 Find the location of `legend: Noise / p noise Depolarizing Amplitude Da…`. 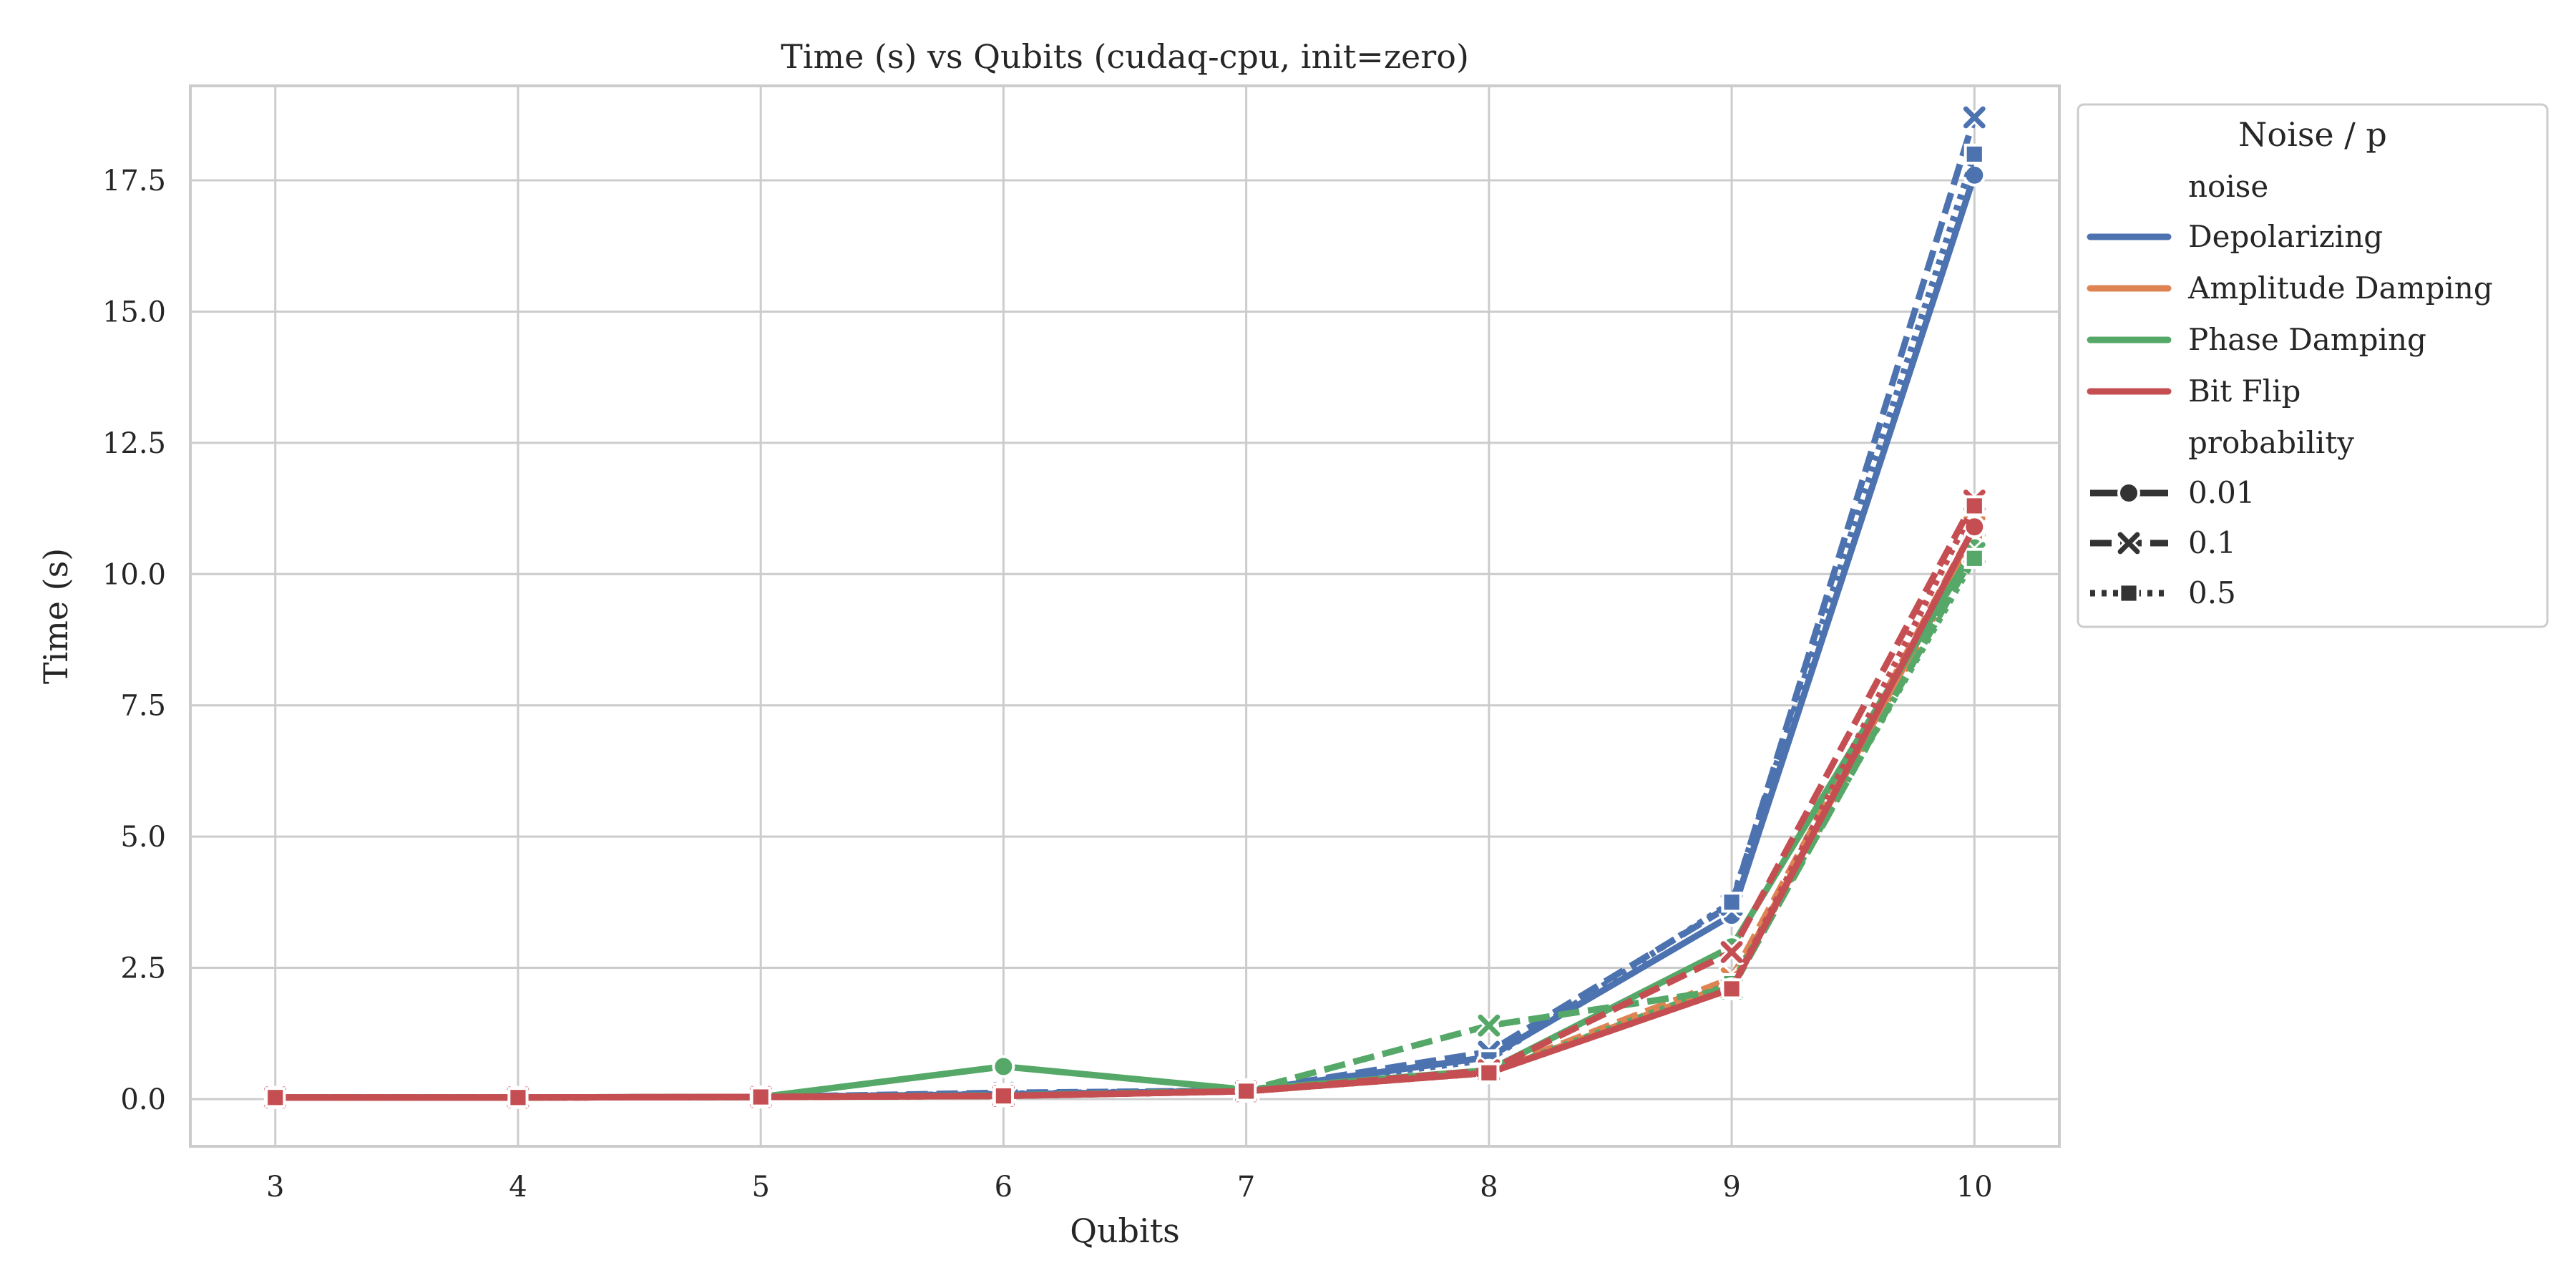

legend: Noise / p noise Depolarizing Amplitude Da… is located at coordinates (2313, 365).